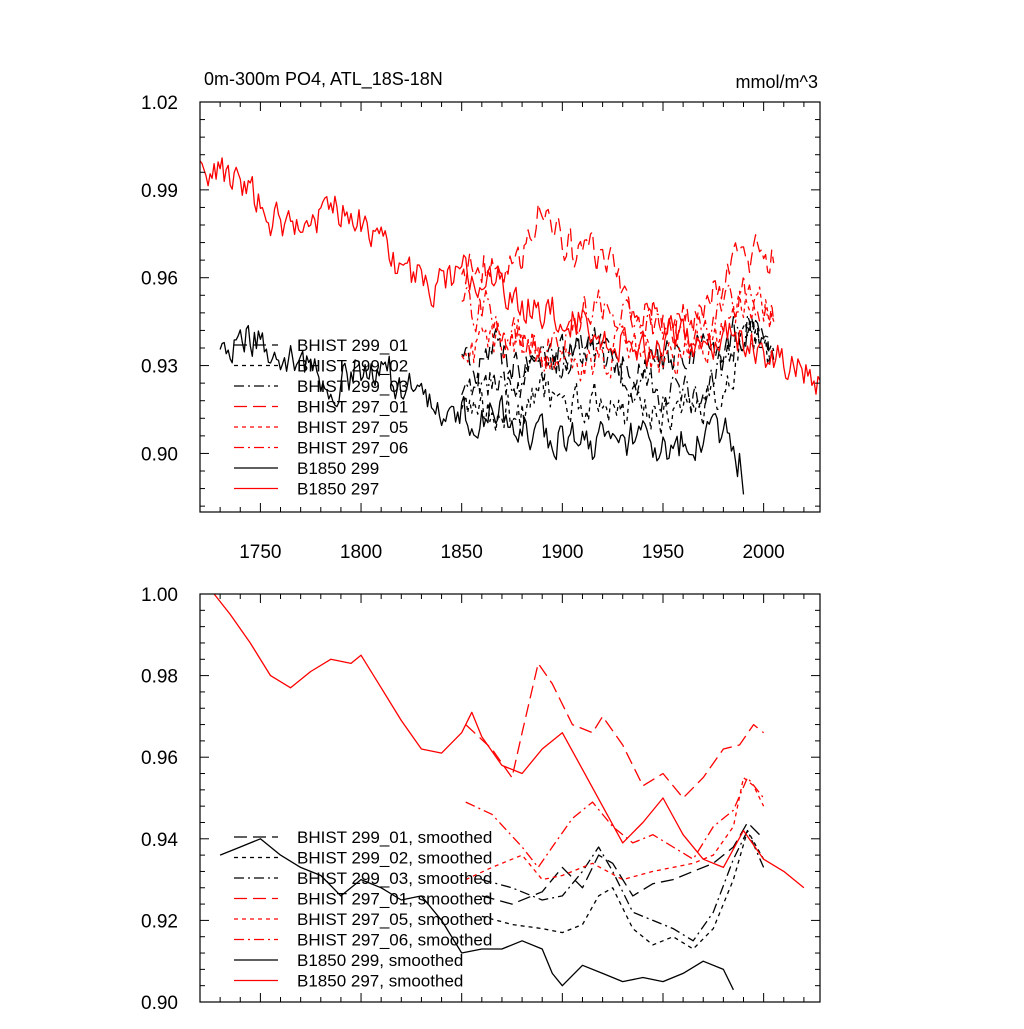  Describe the element at coordinates (394, 899) in the screenshot. I see `legend-label: BHIST 297_01, smoothed` at that location.